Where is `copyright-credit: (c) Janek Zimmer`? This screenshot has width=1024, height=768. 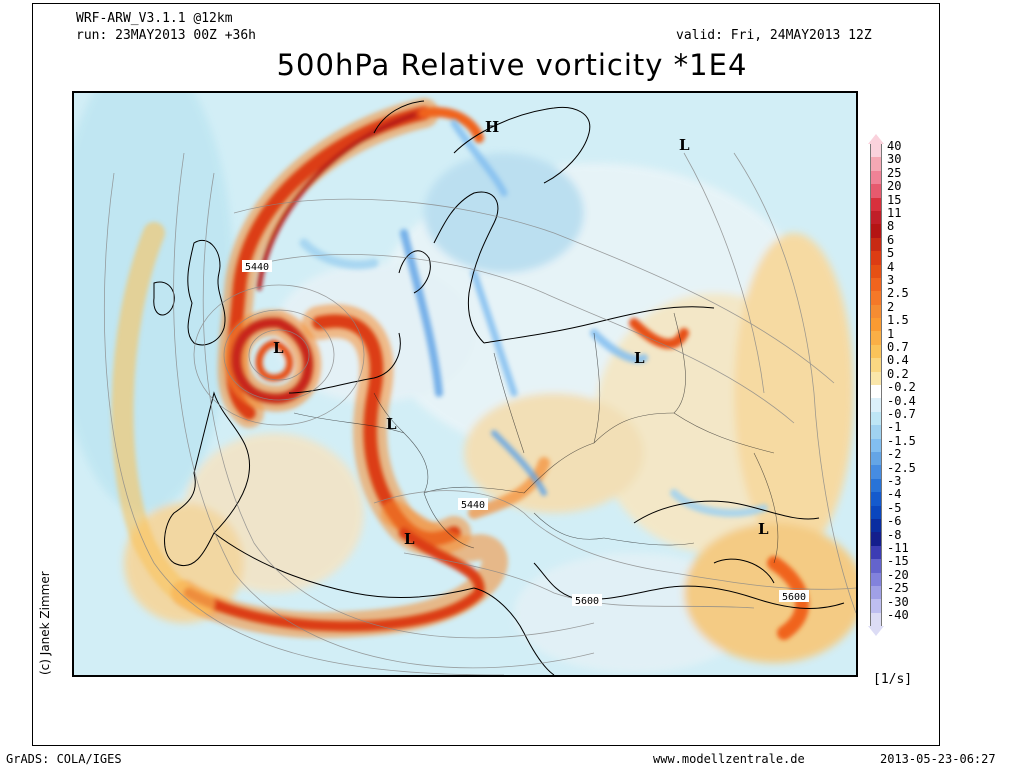 copyright-credit: (c) Janek Zimmer is located at coordinates (45, 623).